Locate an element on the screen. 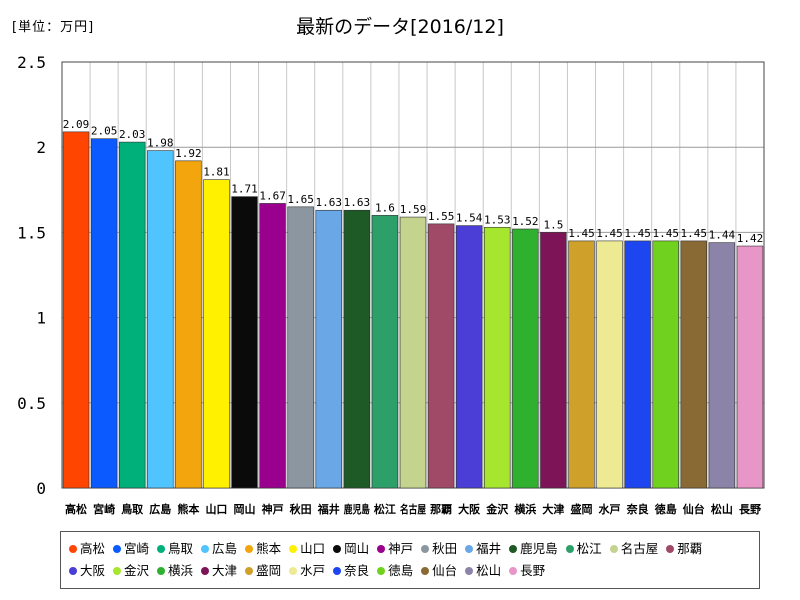 This screenshot has height=600, width=800. x-tick-label: 徳島 is located at coordinates (665, 509).